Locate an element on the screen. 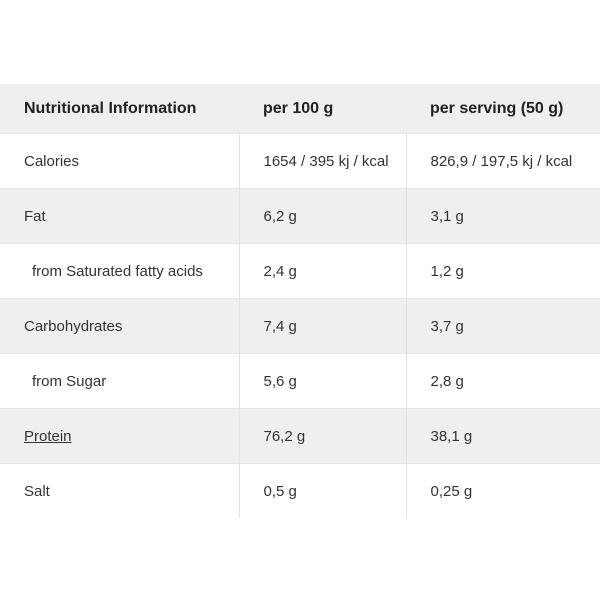  saturated-per-100g-value: 2,4 g is located at coordinates (322, 271).